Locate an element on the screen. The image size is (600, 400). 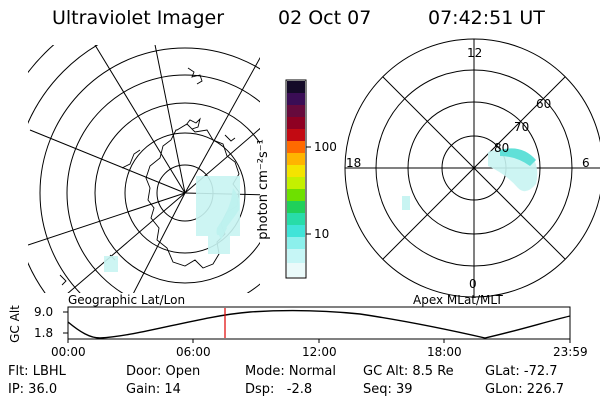
altitude-plot is located at coordinates (317, 324).